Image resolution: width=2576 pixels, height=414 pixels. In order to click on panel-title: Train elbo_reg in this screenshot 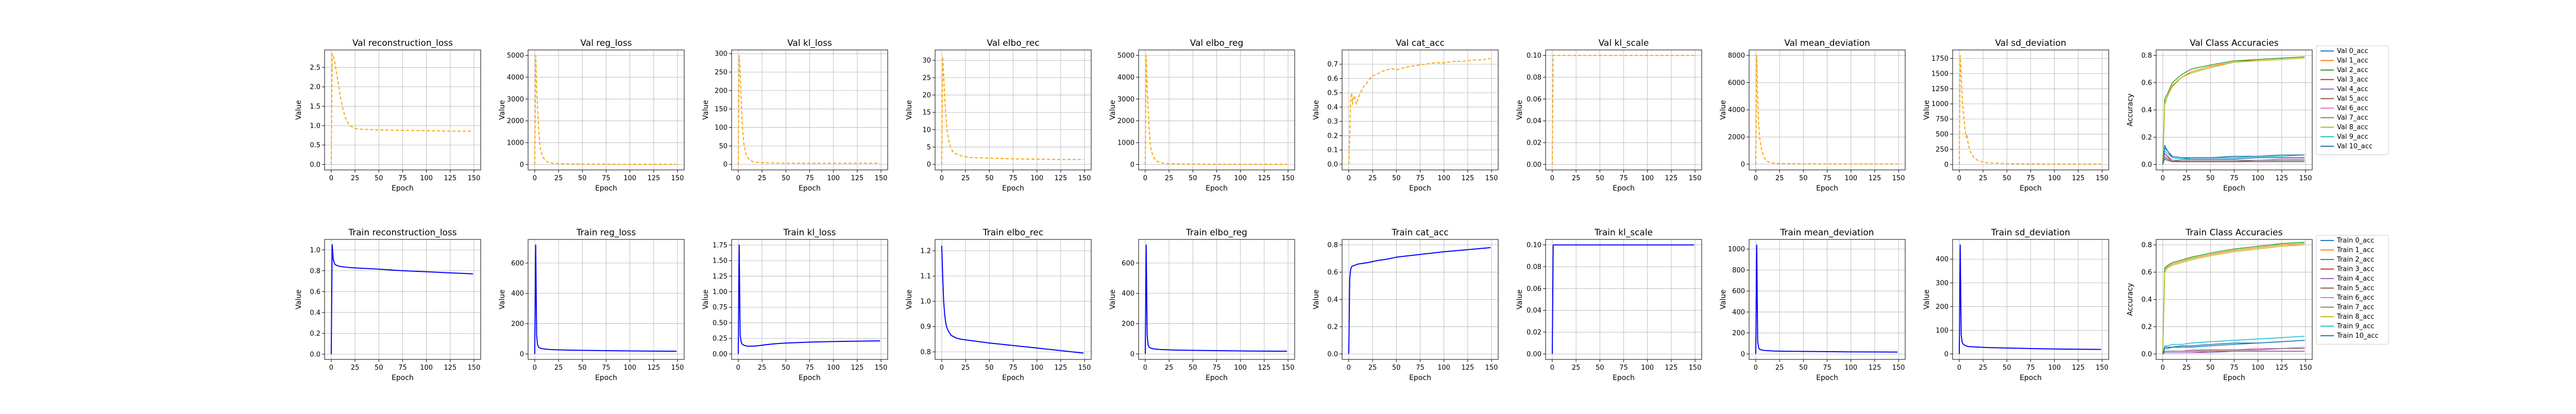, I will do `click(1216, 233)`.